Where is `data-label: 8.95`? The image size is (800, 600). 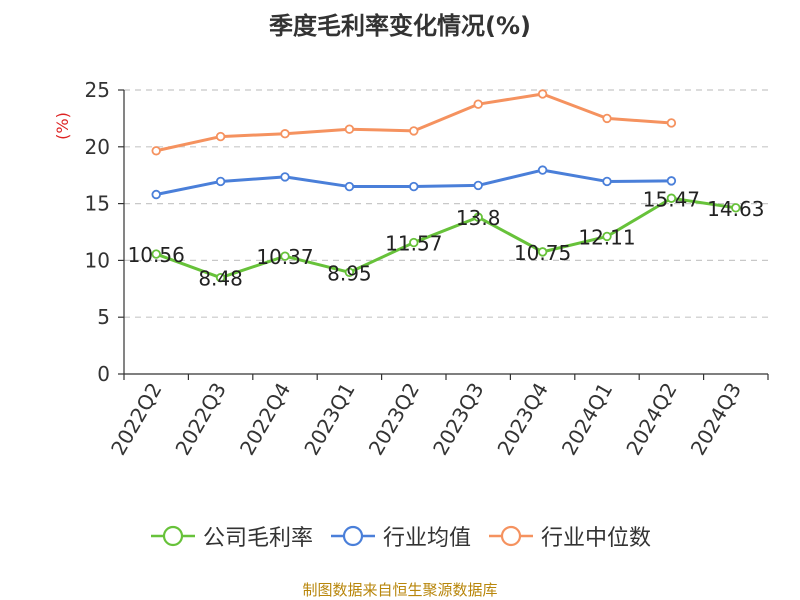
data-label: 8.95 is located at coordinates (349, 273).